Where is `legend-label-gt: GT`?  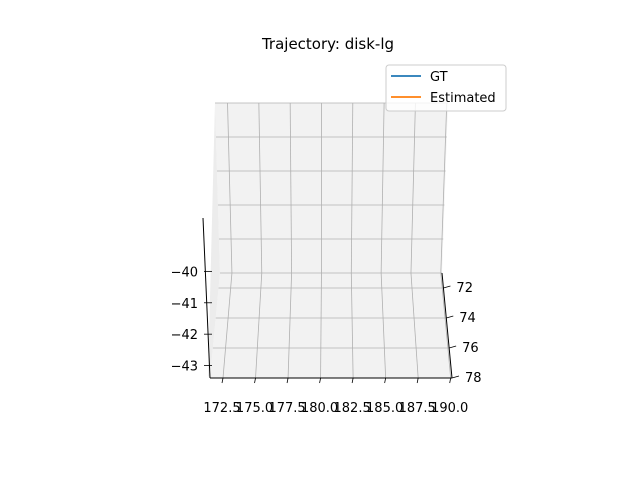 legend-label-gt: GT is located at coordinates (439, 77).